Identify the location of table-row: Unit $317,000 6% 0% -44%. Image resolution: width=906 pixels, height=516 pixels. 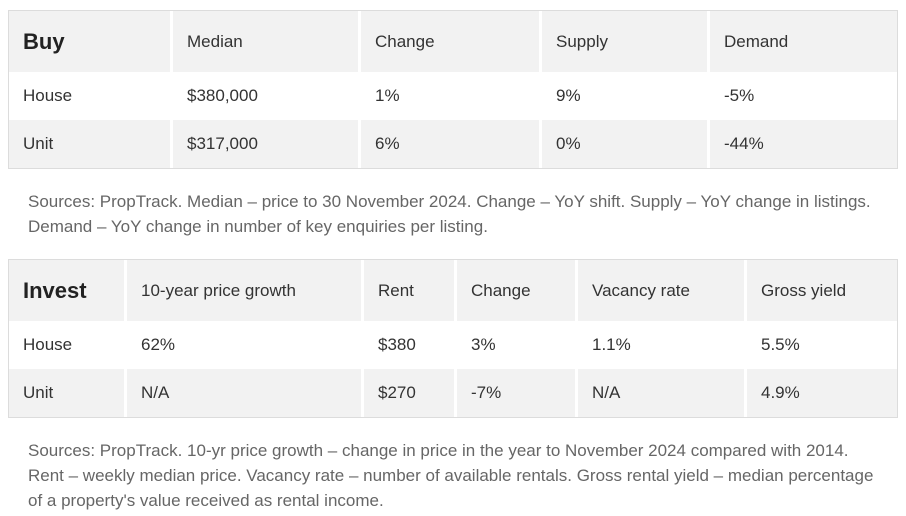
(453, 144).